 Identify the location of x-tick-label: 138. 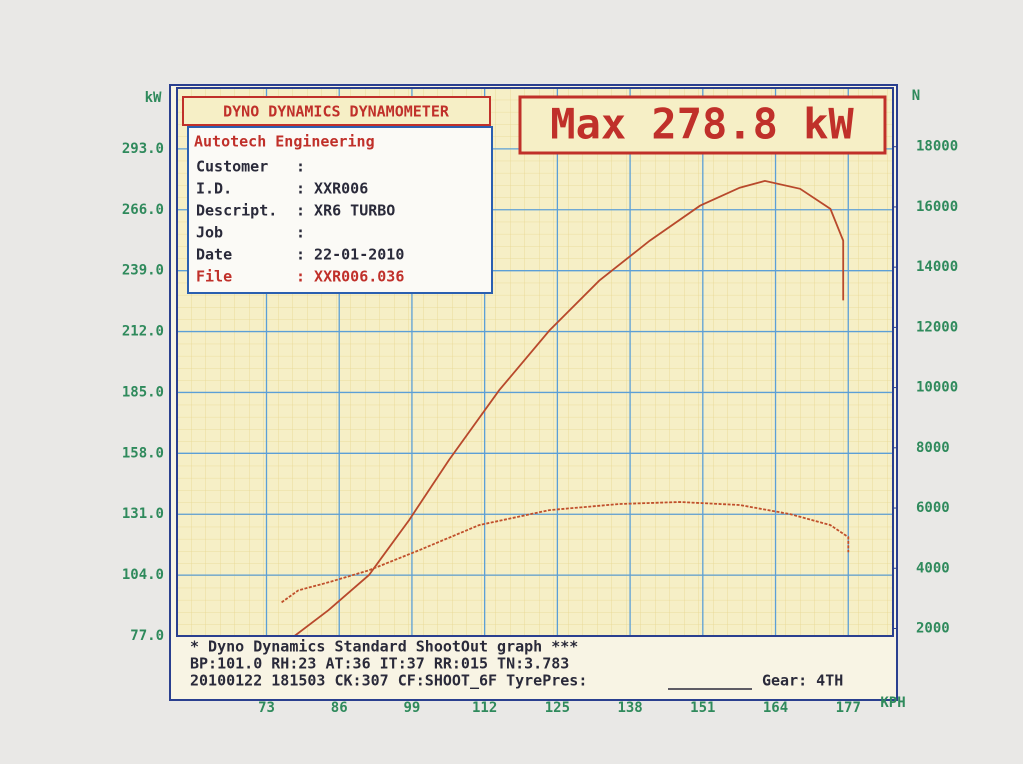
(629, 708).